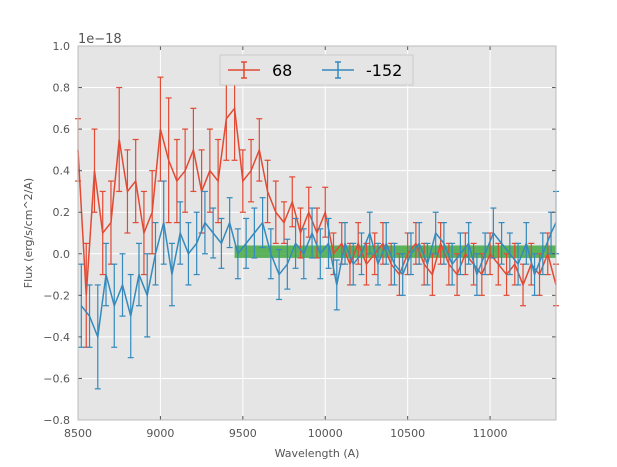  Describe the element at coordinates (56, 337) in the screenshot. I see `y-tick-label: −0.4` at that location.